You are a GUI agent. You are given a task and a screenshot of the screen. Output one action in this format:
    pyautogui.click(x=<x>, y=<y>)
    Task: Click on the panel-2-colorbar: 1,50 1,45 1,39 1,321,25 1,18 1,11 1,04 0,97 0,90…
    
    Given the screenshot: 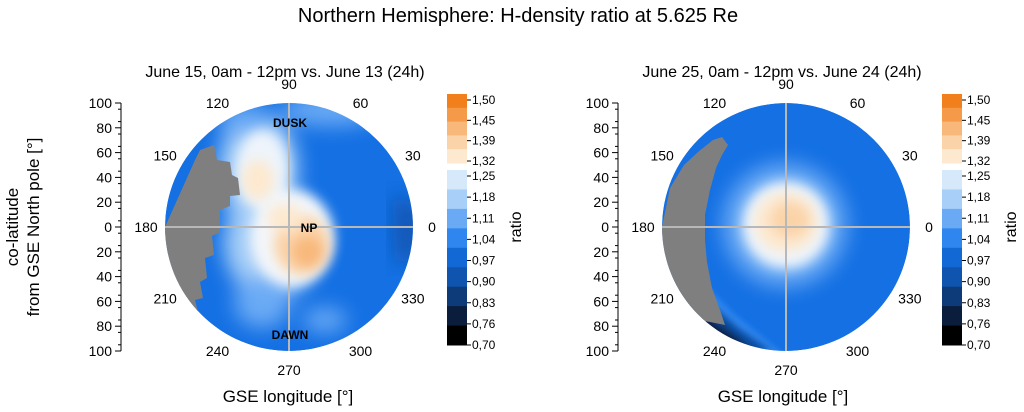 What is the action you would take?
    pyautogui.click(x=981, y=222)
    